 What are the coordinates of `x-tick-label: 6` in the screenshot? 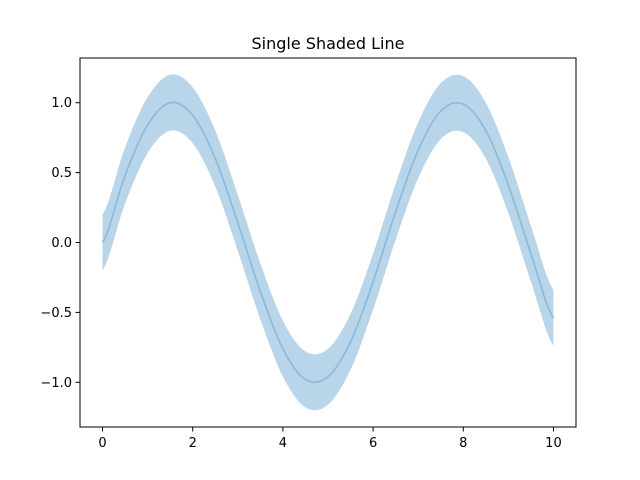 It's located at (373, 443).